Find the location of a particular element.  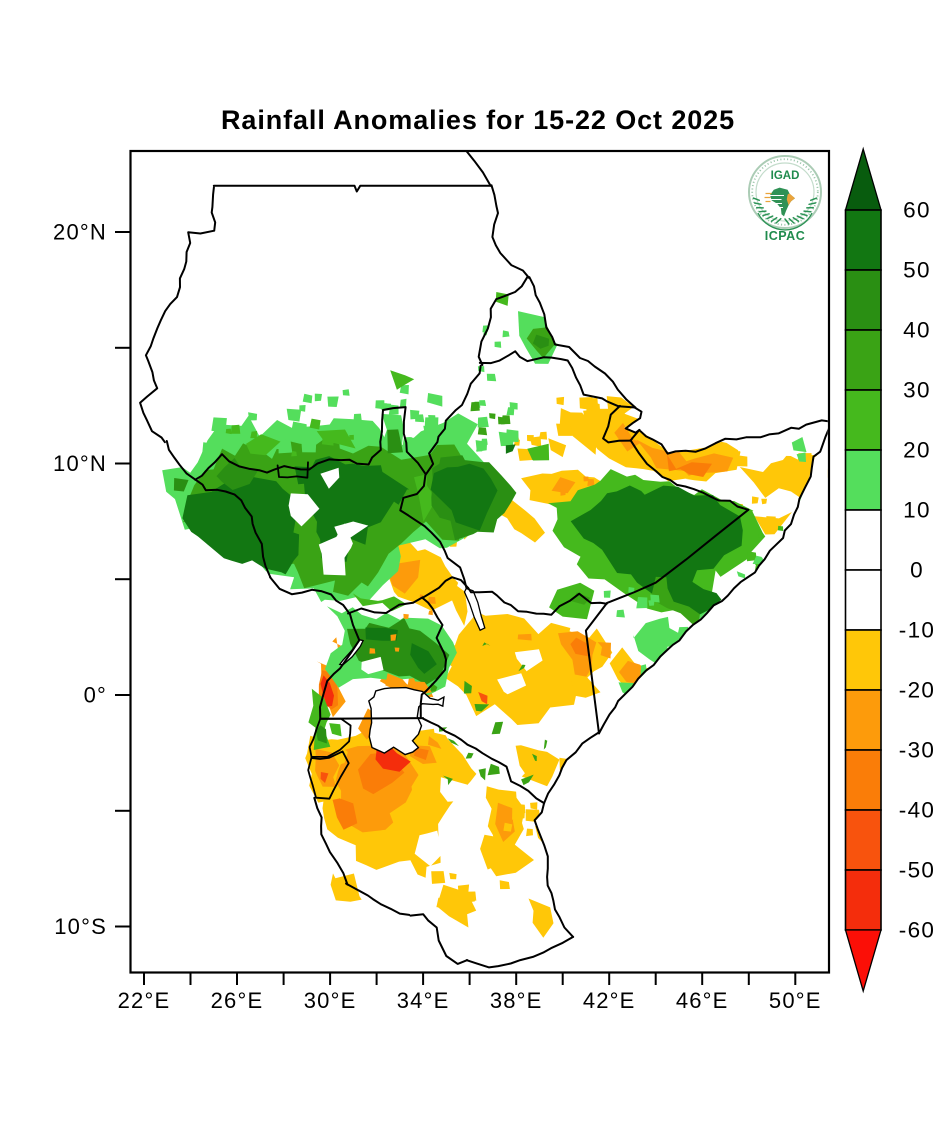

svg-text: IGAD is located at coordinates (785, 176).